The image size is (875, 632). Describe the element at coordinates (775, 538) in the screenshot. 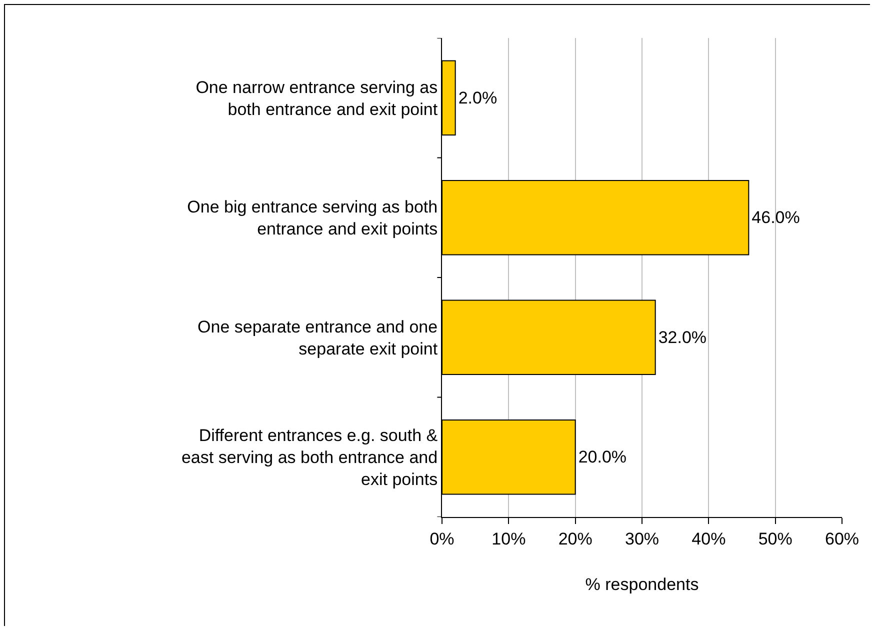

I see `x-tick-label: 50%` at that location.